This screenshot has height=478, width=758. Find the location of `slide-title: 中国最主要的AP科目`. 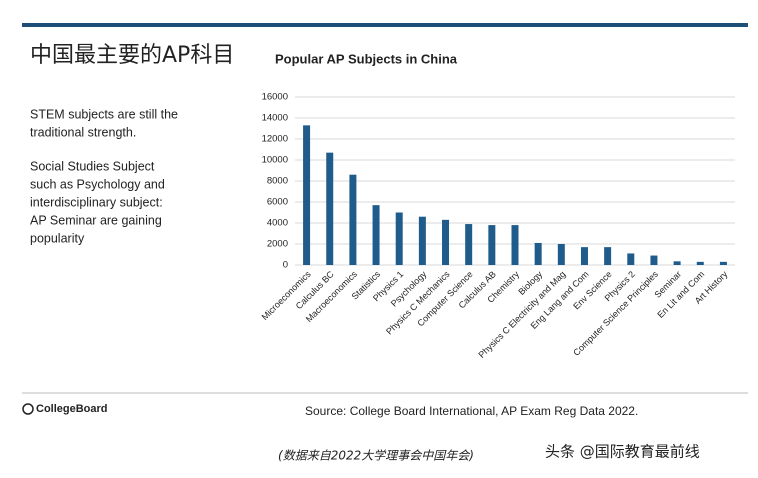

slide-title: 中国最主要的AP科目 is located at coordinates (132, 55).